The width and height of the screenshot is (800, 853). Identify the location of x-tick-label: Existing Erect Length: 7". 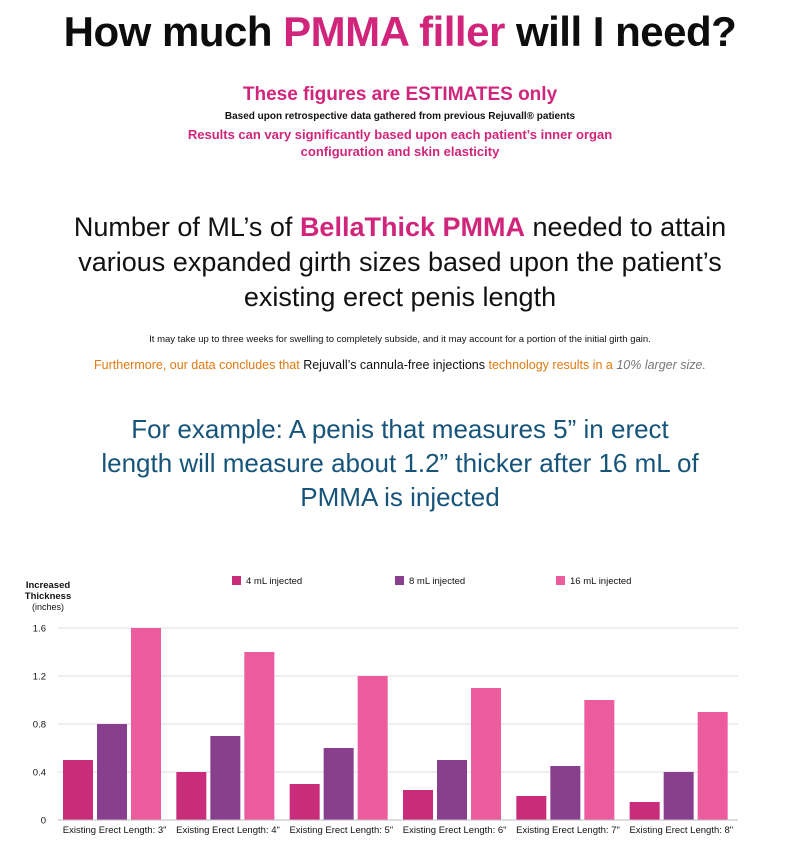
(568, 830).